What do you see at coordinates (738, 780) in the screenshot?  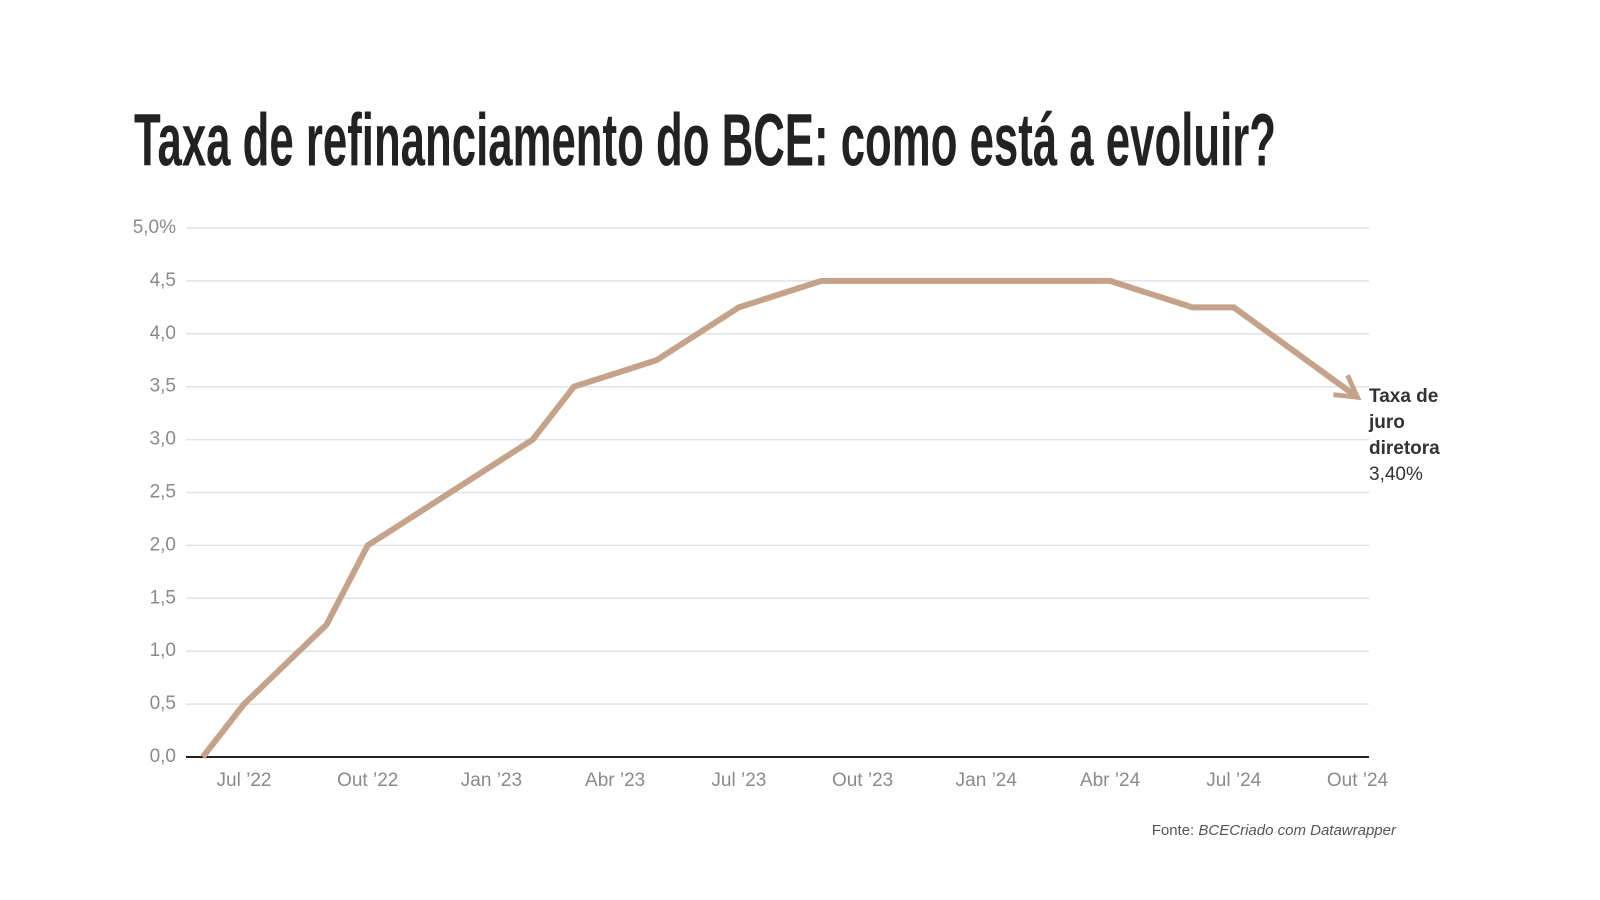 I see `x-tick-label: Jul ’23` at bounding box center [738, 780].